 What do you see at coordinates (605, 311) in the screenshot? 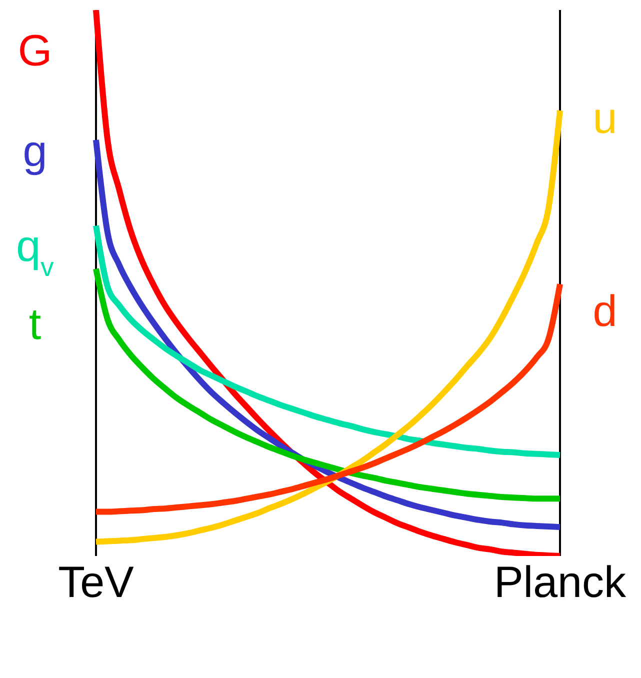
I see `series-label: d` at bounding box center [605, 311].